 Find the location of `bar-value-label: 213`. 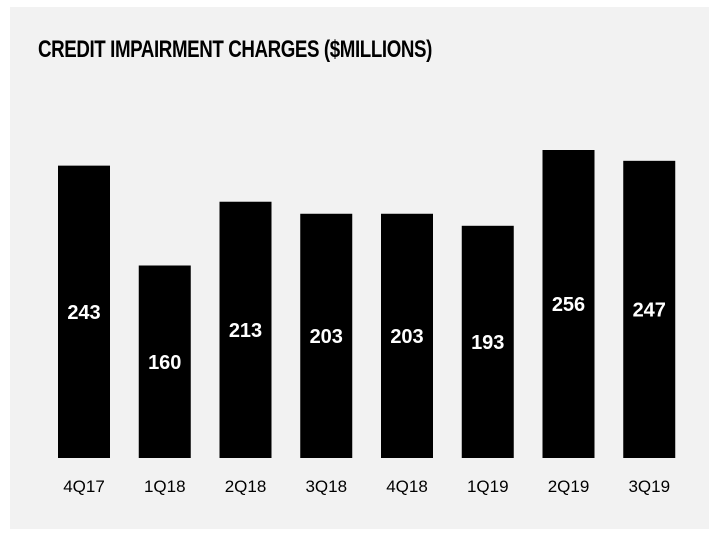

bar-value-label: 213 is located at coordinates (245, 331).